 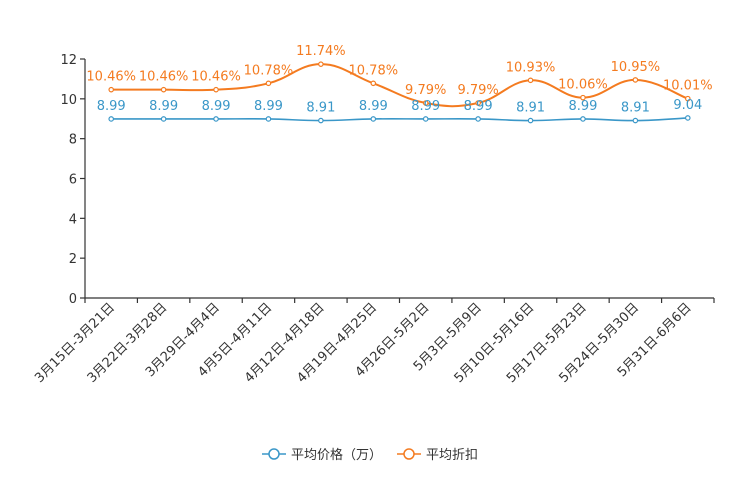 What do you see at coordinates (73, 180) in the screenshot?
I see `y-tick-label: 6` at bounding box center [73, 180].